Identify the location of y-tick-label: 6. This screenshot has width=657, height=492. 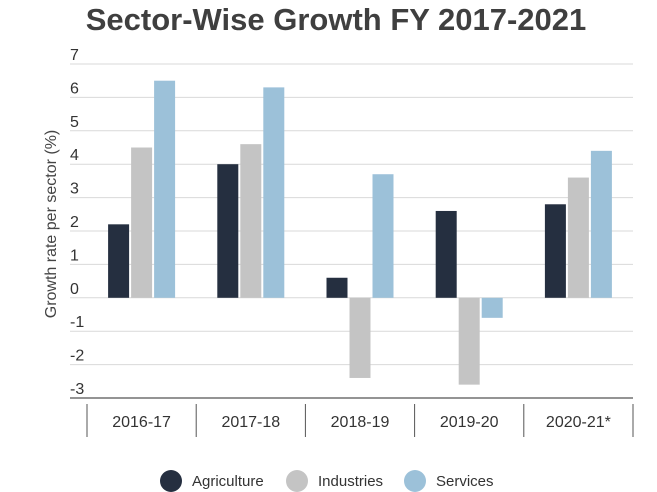
(74, 88).